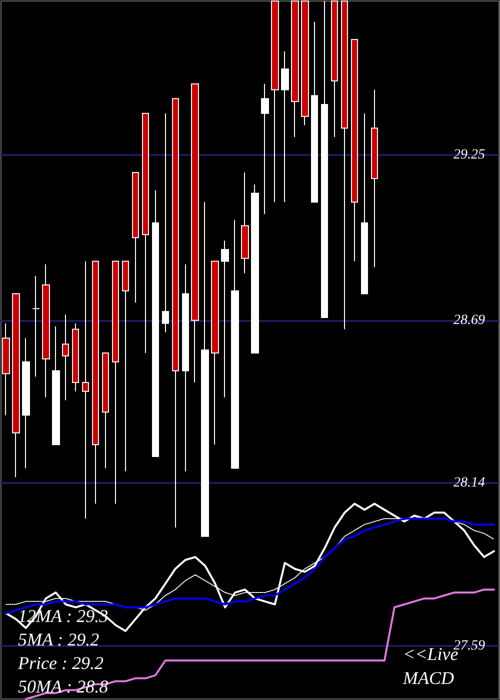 The image size is (500, 700). I want to click on y-tick-label: 28.69, so click(469, 320).